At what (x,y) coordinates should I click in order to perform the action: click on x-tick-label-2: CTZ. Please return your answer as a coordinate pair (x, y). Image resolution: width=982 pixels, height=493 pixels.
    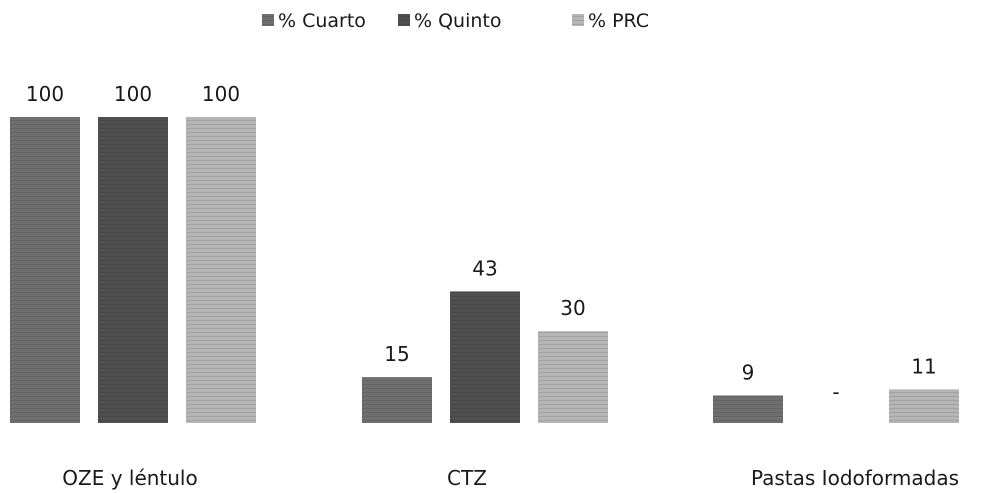
    Looking at the image, I should click on (467, 478).